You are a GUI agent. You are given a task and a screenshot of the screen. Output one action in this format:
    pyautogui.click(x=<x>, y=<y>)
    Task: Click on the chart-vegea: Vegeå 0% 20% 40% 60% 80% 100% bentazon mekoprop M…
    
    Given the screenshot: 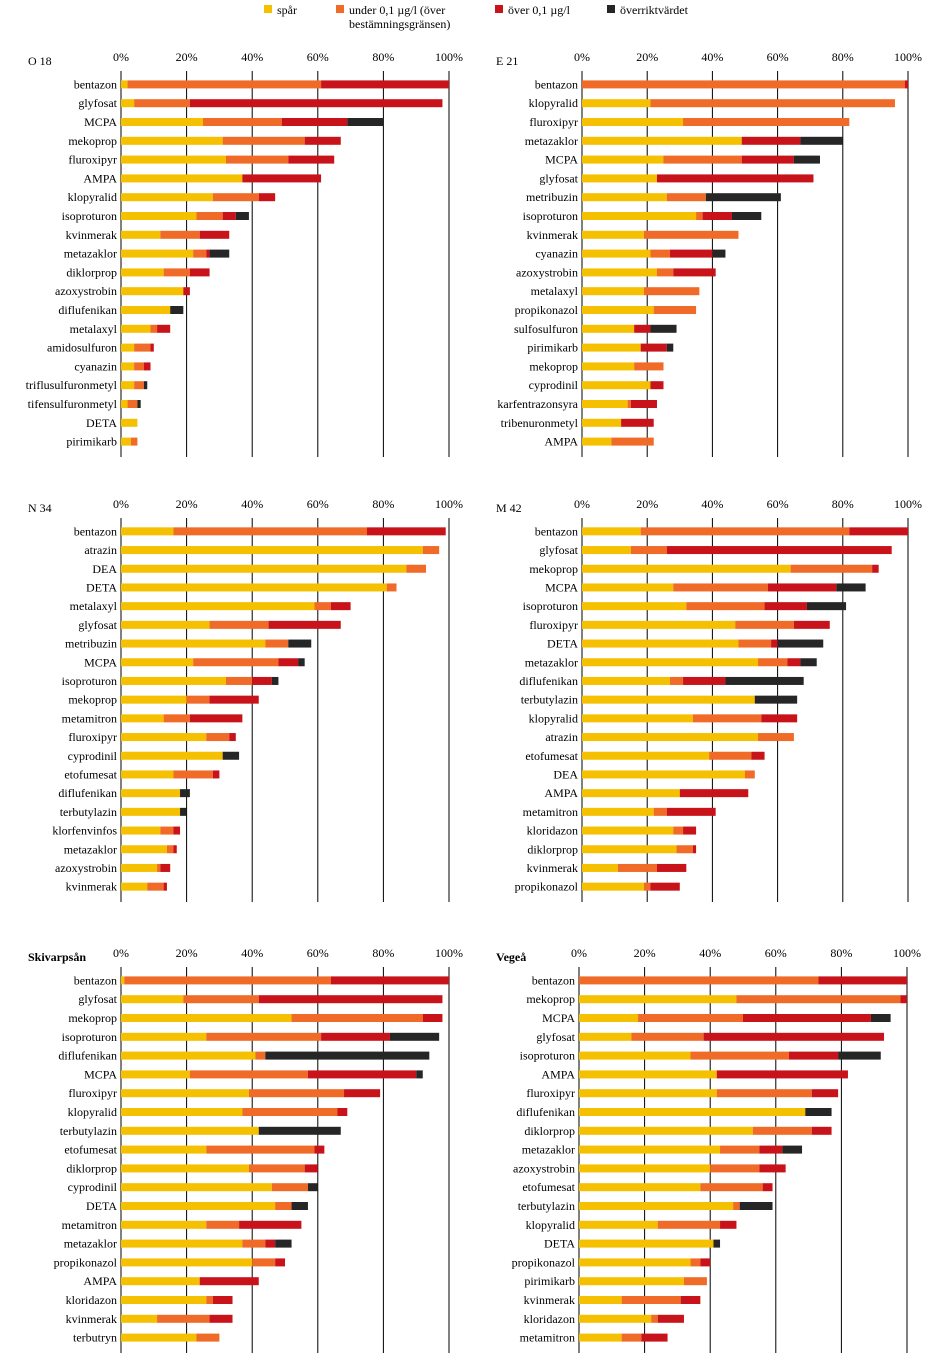 What is the action you would take?
    pyautogui.click(x=708, y=1149)
    